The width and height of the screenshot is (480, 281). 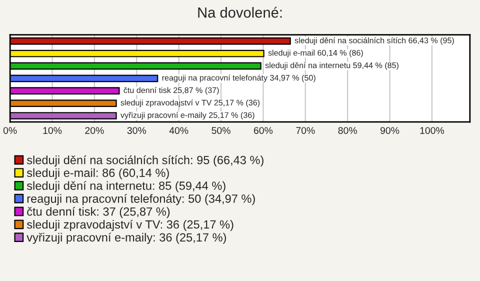 I want to click on x-tick-label: 90%, so click(x=390, y=130).